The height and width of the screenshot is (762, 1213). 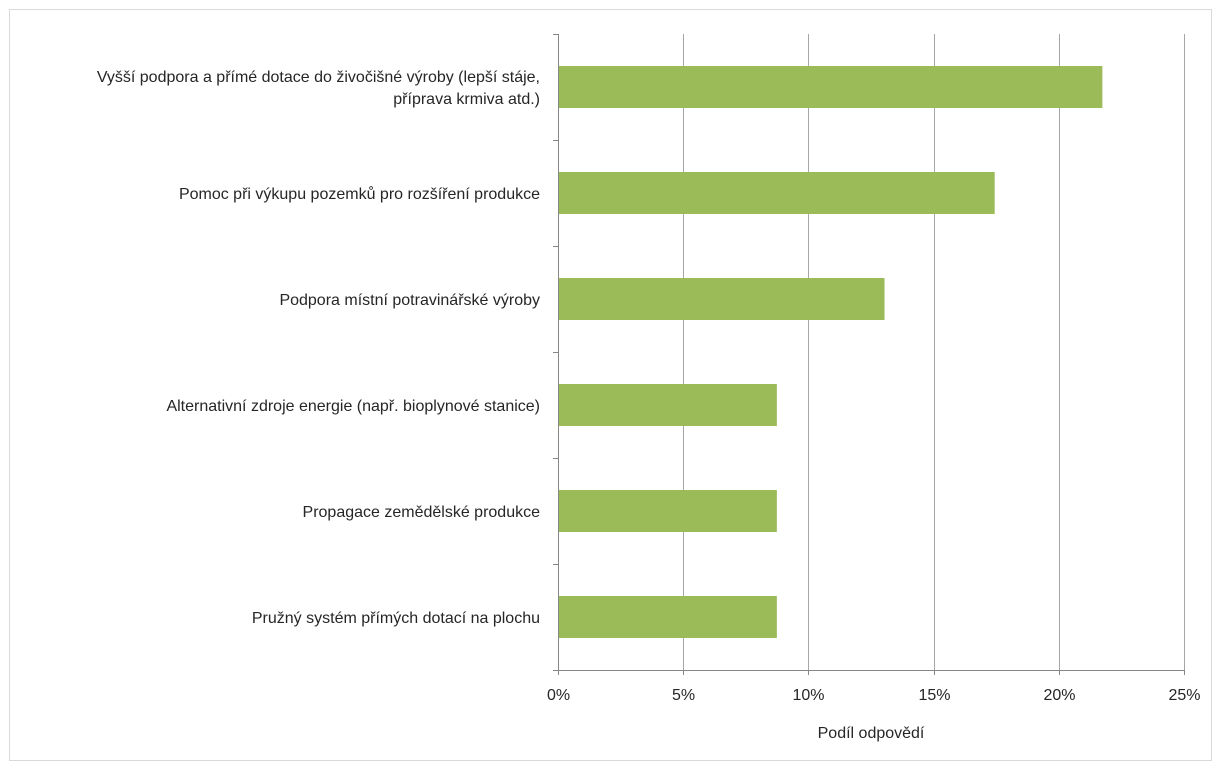 What do you see at coordinates (683, 695) in the screenshot?
I see `x-tick-label: 5%` at bounding box center [683, 695].